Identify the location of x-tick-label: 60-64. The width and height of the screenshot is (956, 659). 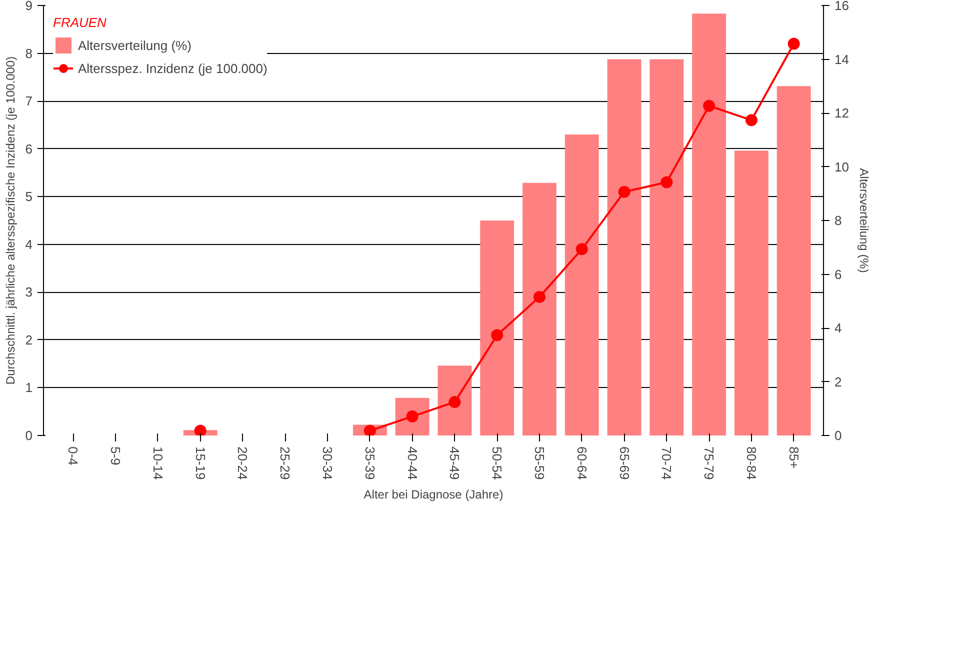
(582, 463).